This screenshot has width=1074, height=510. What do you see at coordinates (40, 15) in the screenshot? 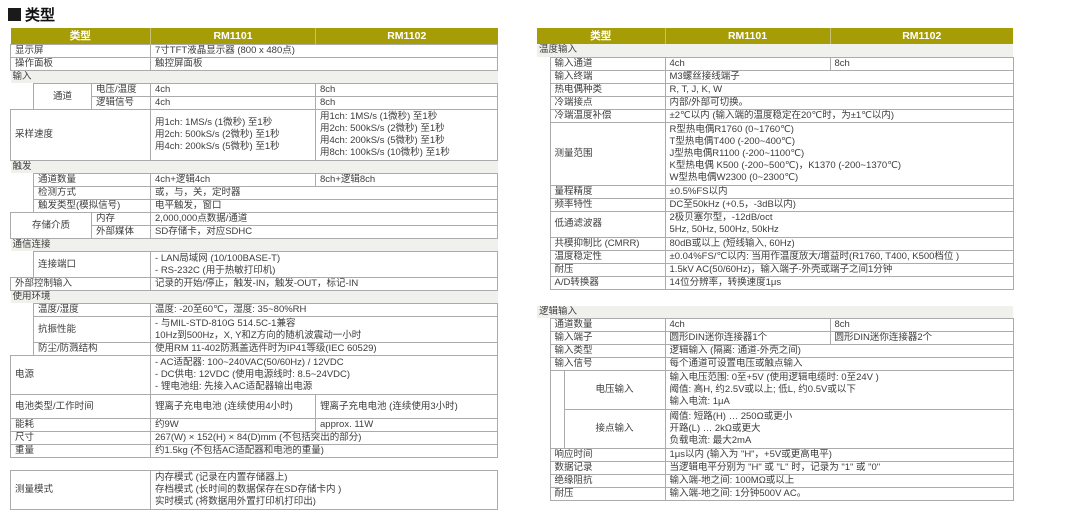
I see `page-title-text: 类型` at bounding box center [40, 15].